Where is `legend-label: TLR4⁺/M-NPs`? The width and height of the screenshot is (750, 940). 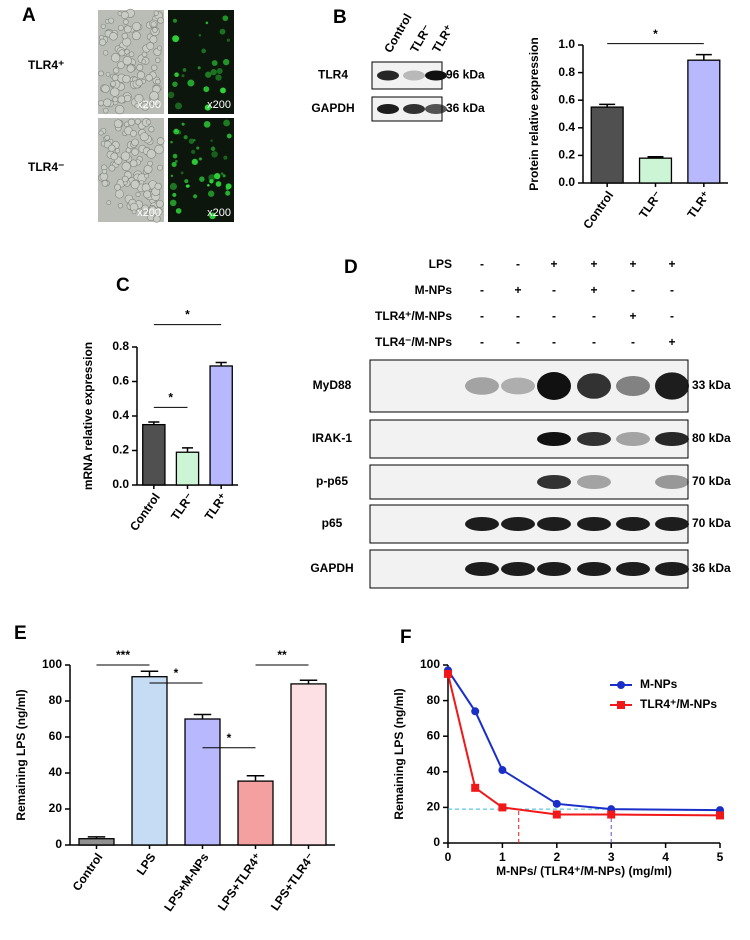
legend-label: TLR4⁺/M-NPs is located at coordinates (678, 704).